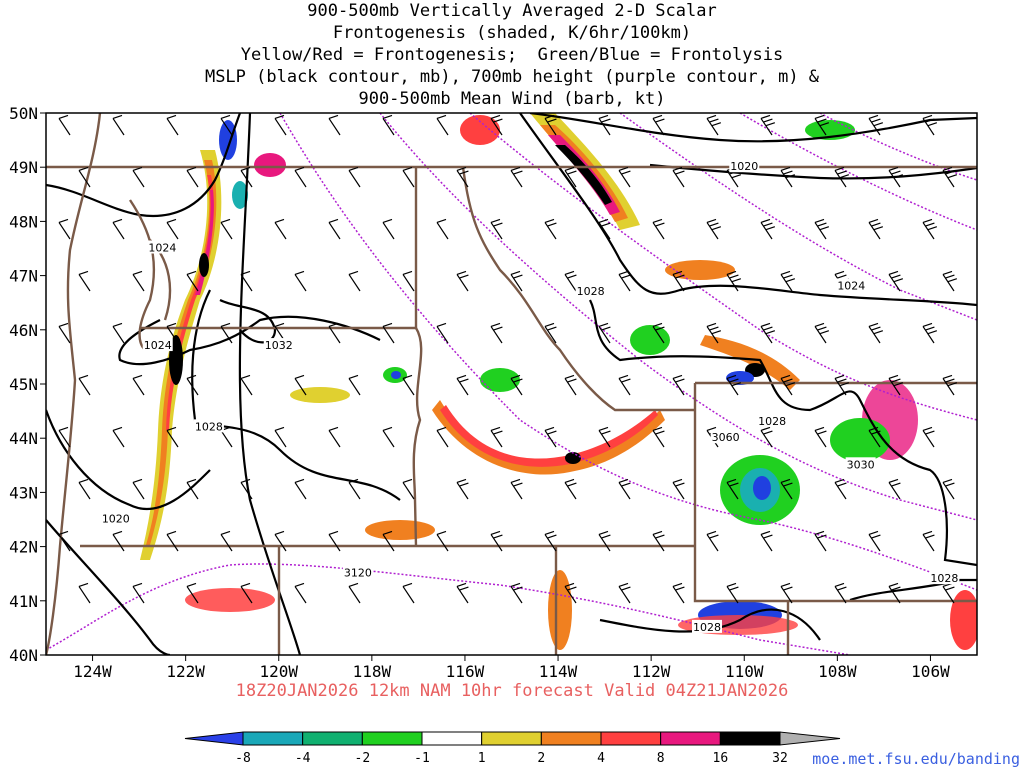  I want to click on lon-label: 124W, so click(92, 671).